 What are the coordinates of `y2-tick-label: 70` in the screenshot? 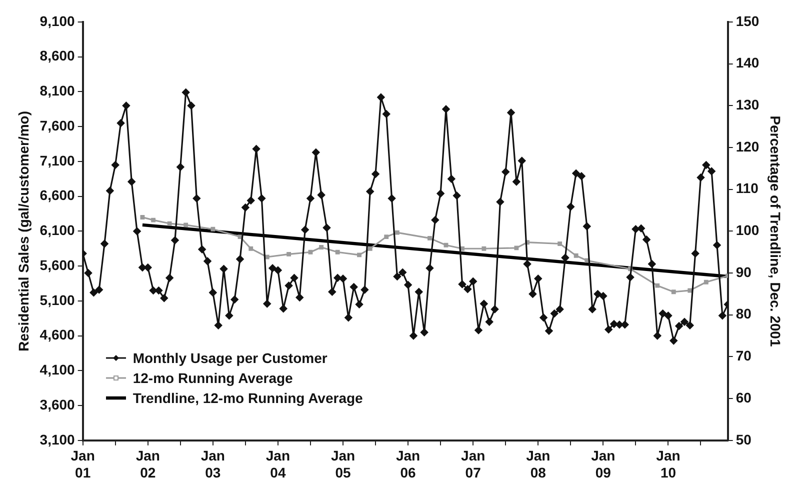 It's located at (744, 356).